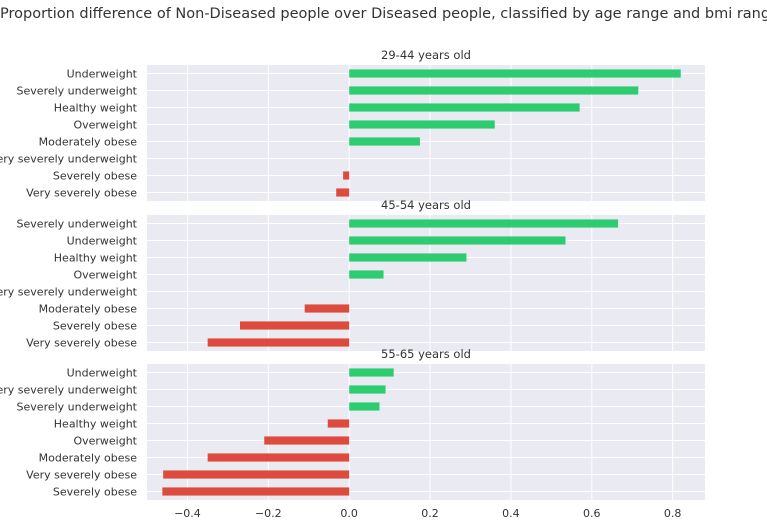 The height and width of the screenshot is (526, 767). Describe the element at coordinates (426, 205) in the screenshot. I see `panel-title: 45-54 years old` at that location.